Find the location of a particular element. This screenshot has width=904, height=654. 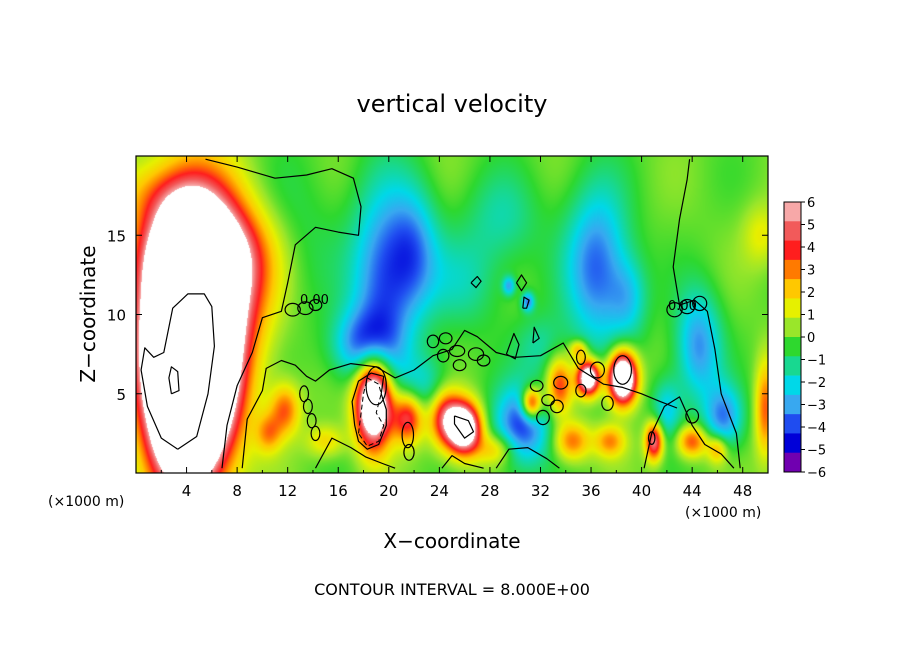

y-tick-label: 15 is located at coordinates (116, 236).